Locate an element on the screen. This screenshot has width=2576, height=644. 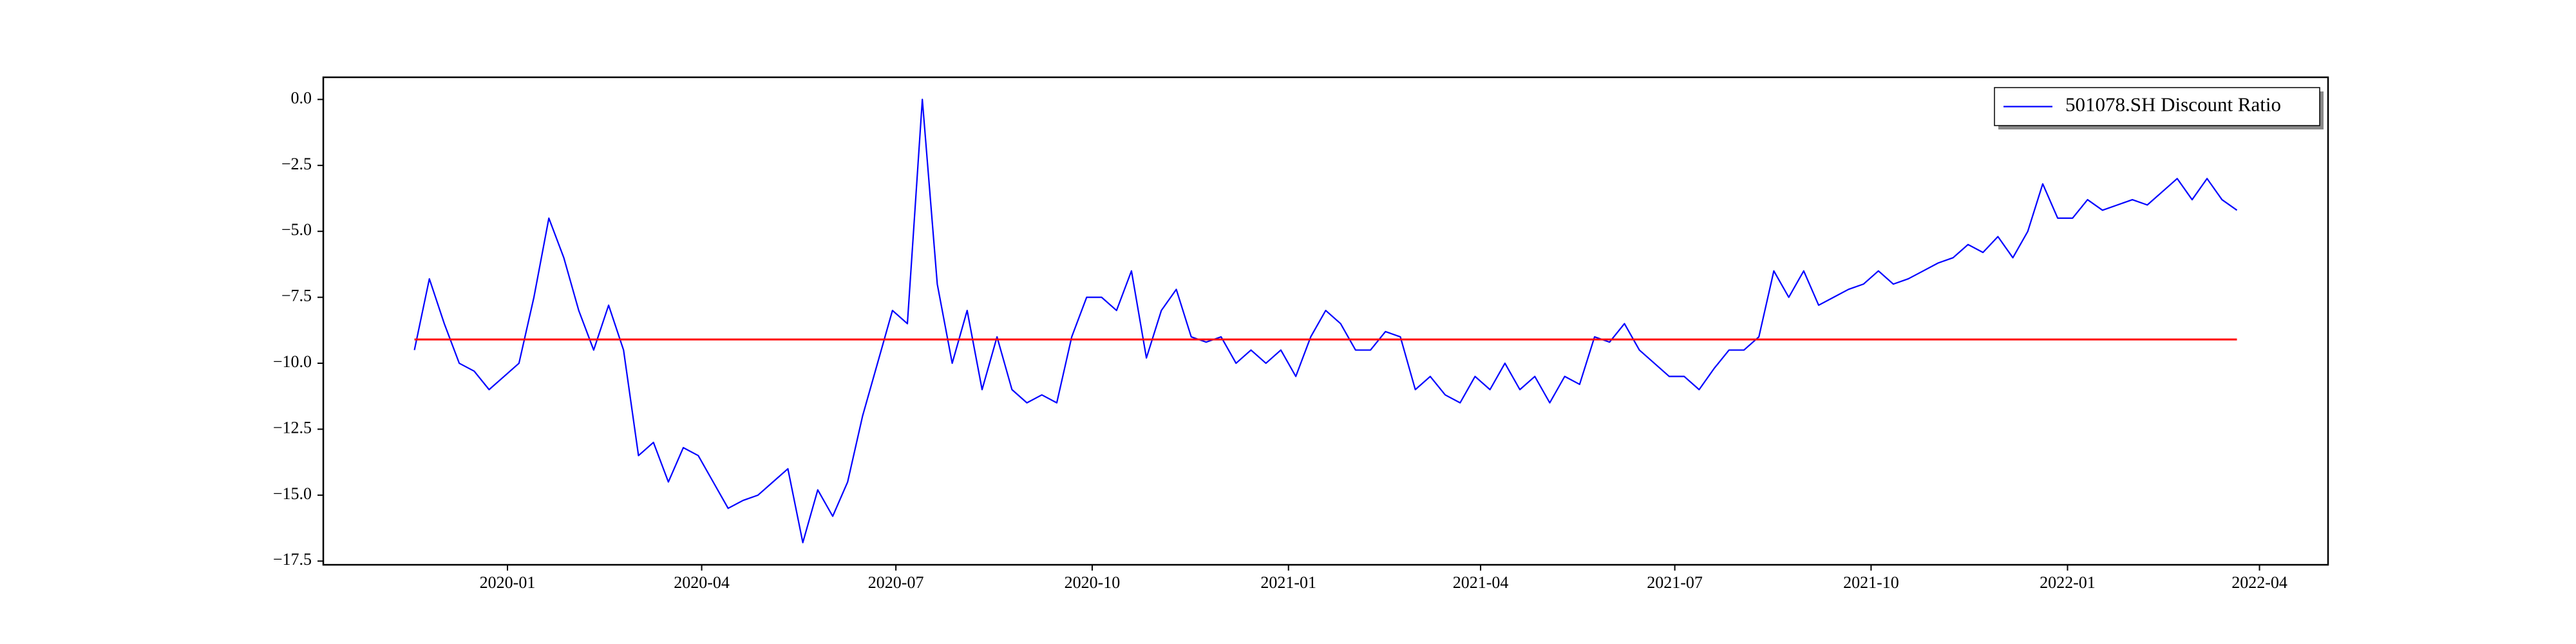
x-tick-label: 2022-01 is located at coordinates (2068, 582).